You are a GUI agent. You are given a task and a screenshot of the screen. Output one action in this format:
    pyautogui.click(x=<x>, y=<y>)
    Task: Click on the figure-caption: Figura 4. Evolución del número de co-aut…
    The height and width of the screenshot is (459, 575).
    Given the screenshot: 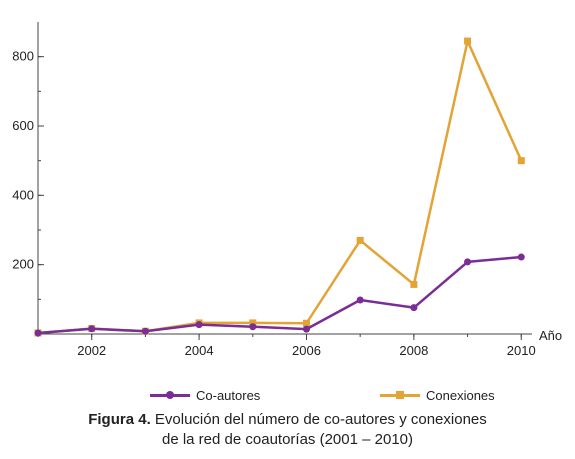 What is the action you would take?
    pyautogui.click(x=287, y=430)
    